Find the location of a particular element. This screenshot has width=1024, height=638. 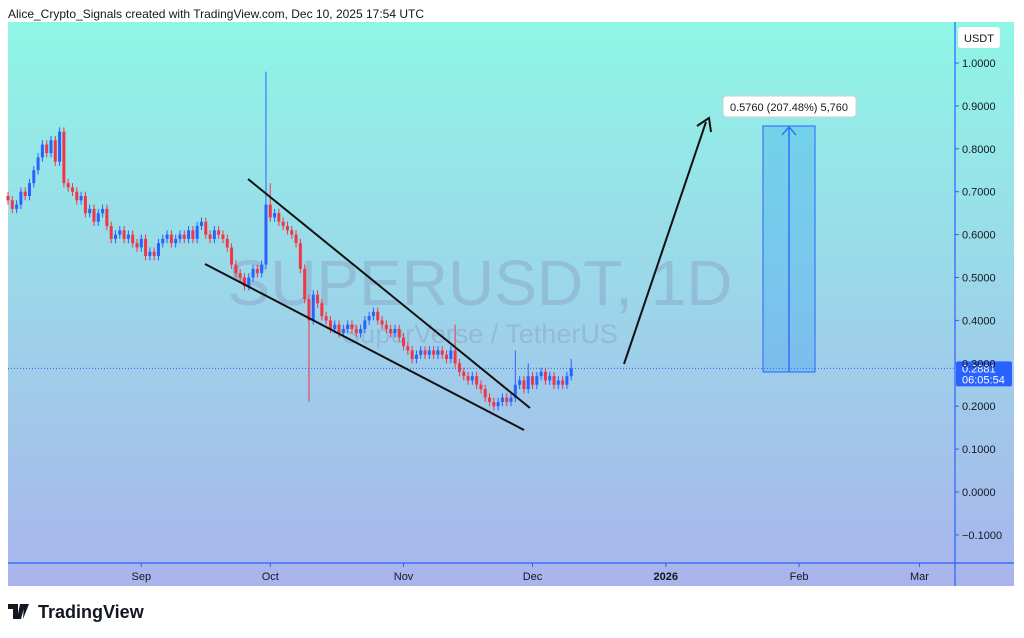

measure-label: 0.5760 (207.48%) 5,760 is located at coordinates (789, 108).